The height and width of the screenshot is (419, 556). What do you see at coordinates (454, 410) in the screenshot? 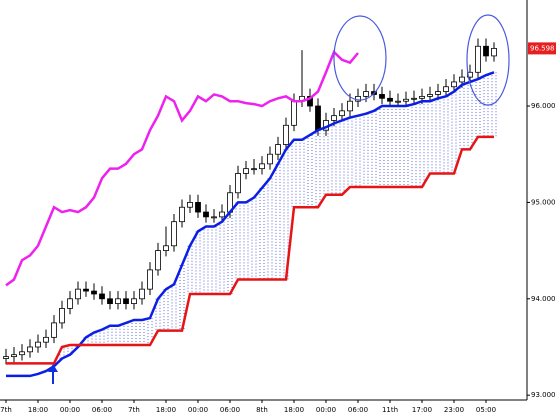
I see `x-tick-label: 23:00` at bounding box center [454, 410].